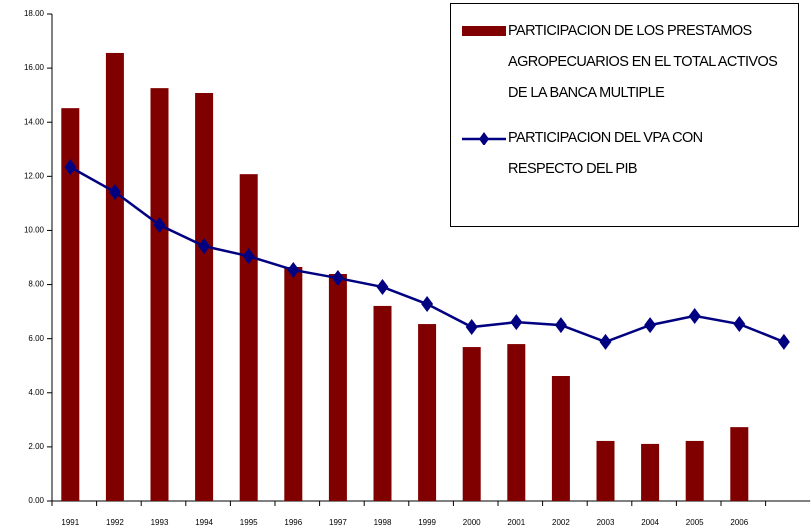 Image resolution: width=811 pixels, height=531 pixels. Describe the element at coordinates (650, 522) in the screenshot. I see `x-tick-label: 2004` at that location.